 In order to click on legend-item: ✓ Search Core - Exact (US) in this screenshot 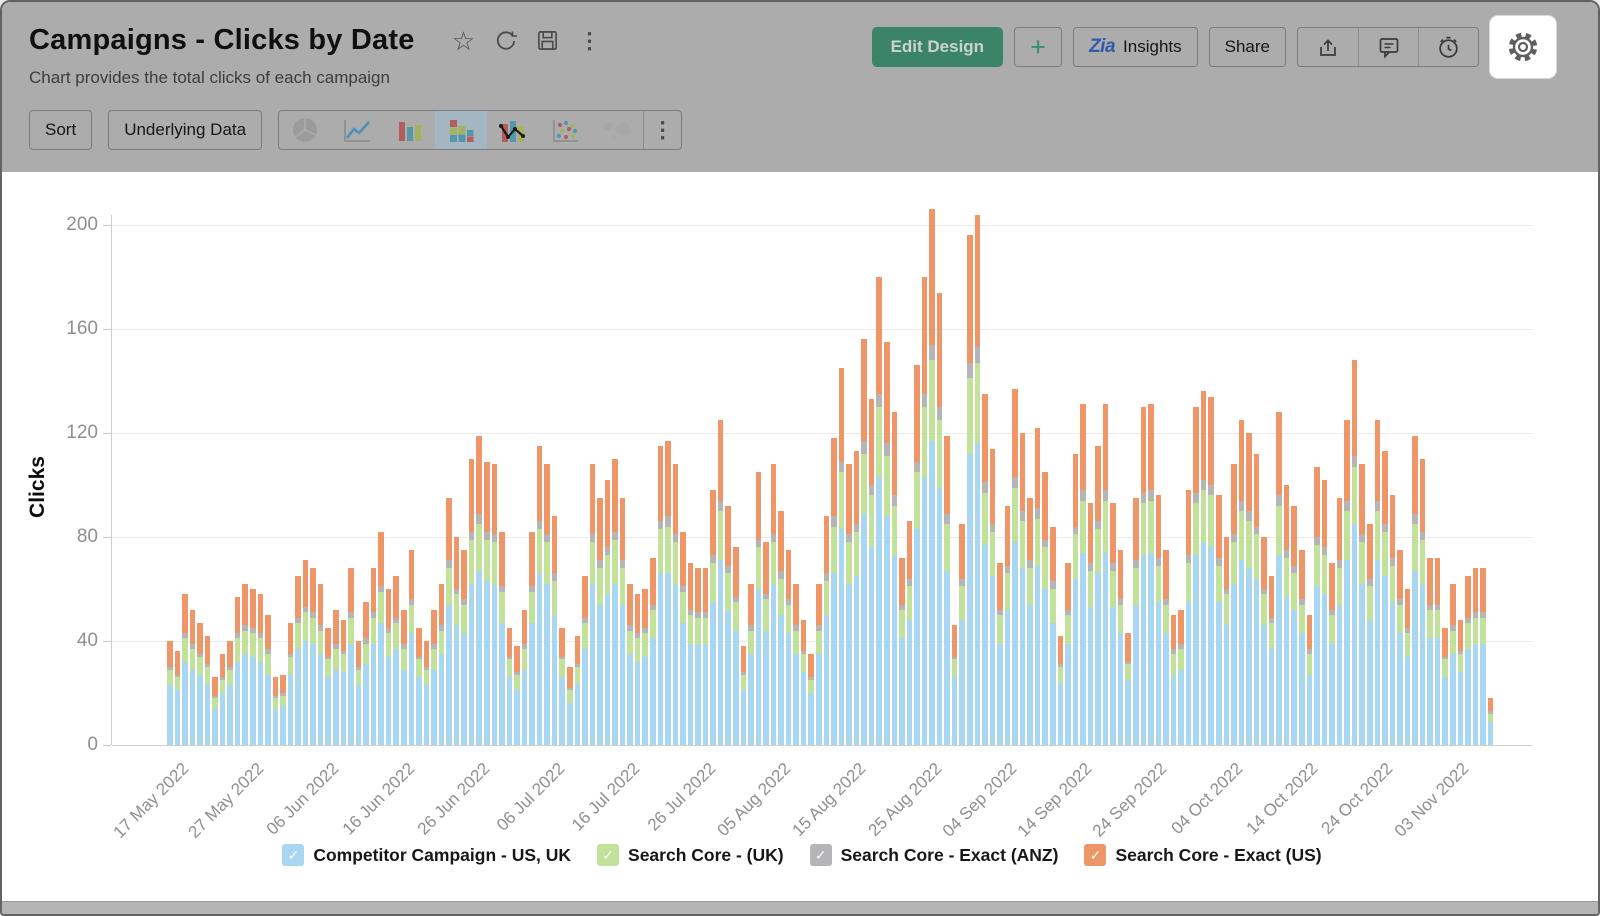, I will do `click(1203, 855)`.